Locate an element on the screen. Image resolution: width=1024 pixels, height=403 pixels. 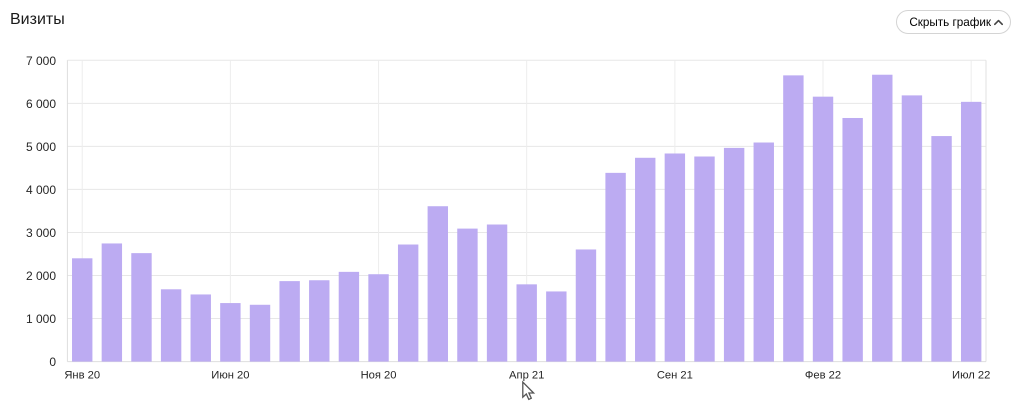
svg-text: 4 000 is located at coordinates (41, 190).